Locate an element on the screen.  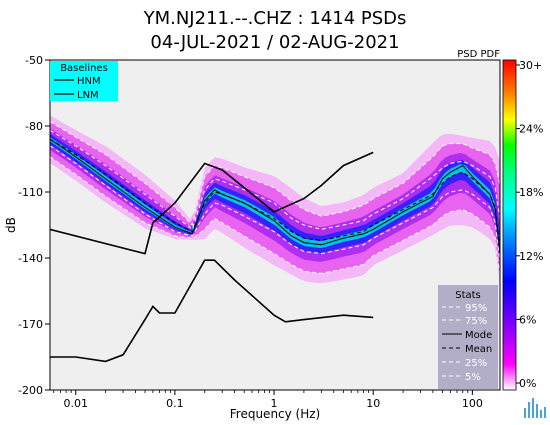
baselines-legend: Baselines HNM LNM is located at coordinates (84, 81).